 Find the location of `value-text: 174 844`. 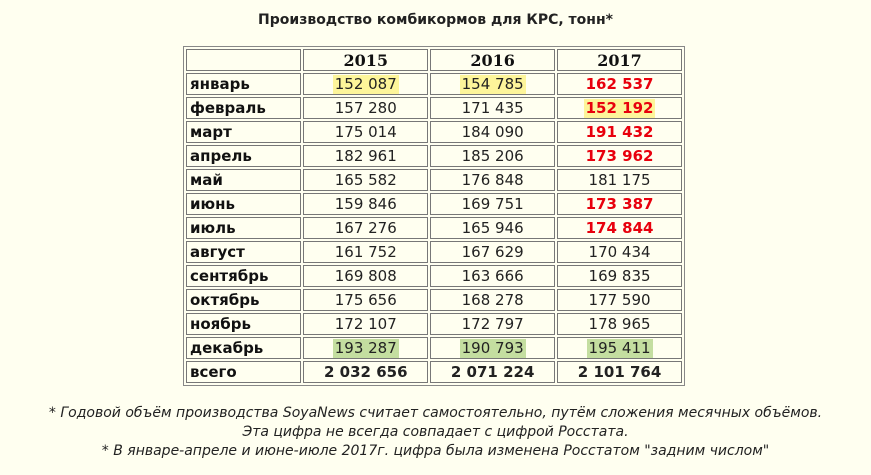

value-text: 174 844 is located at coordinates (619, 227).